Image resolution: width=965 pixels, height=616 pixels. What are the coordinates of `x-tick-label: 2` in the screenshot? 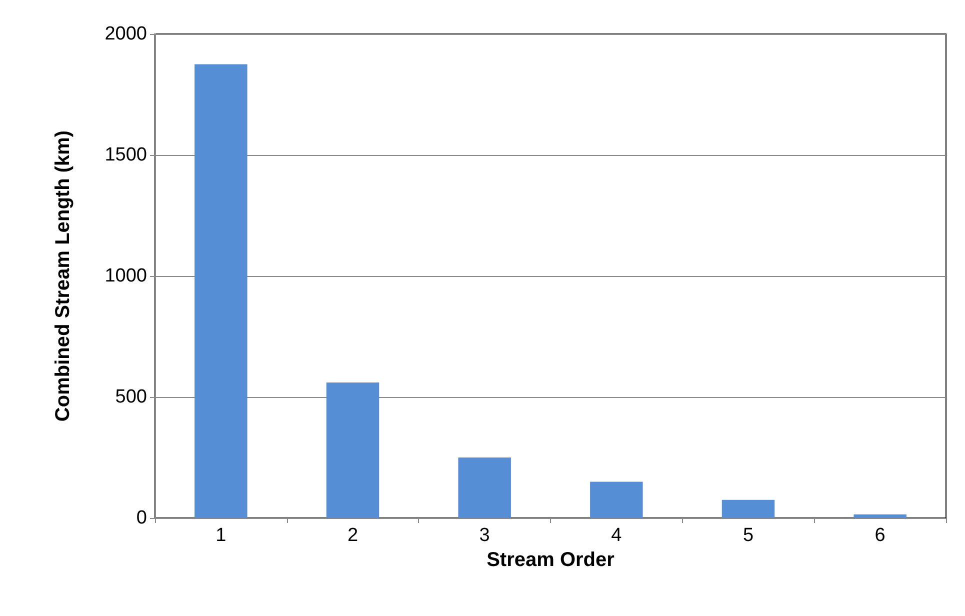 It's located at (352, 535).